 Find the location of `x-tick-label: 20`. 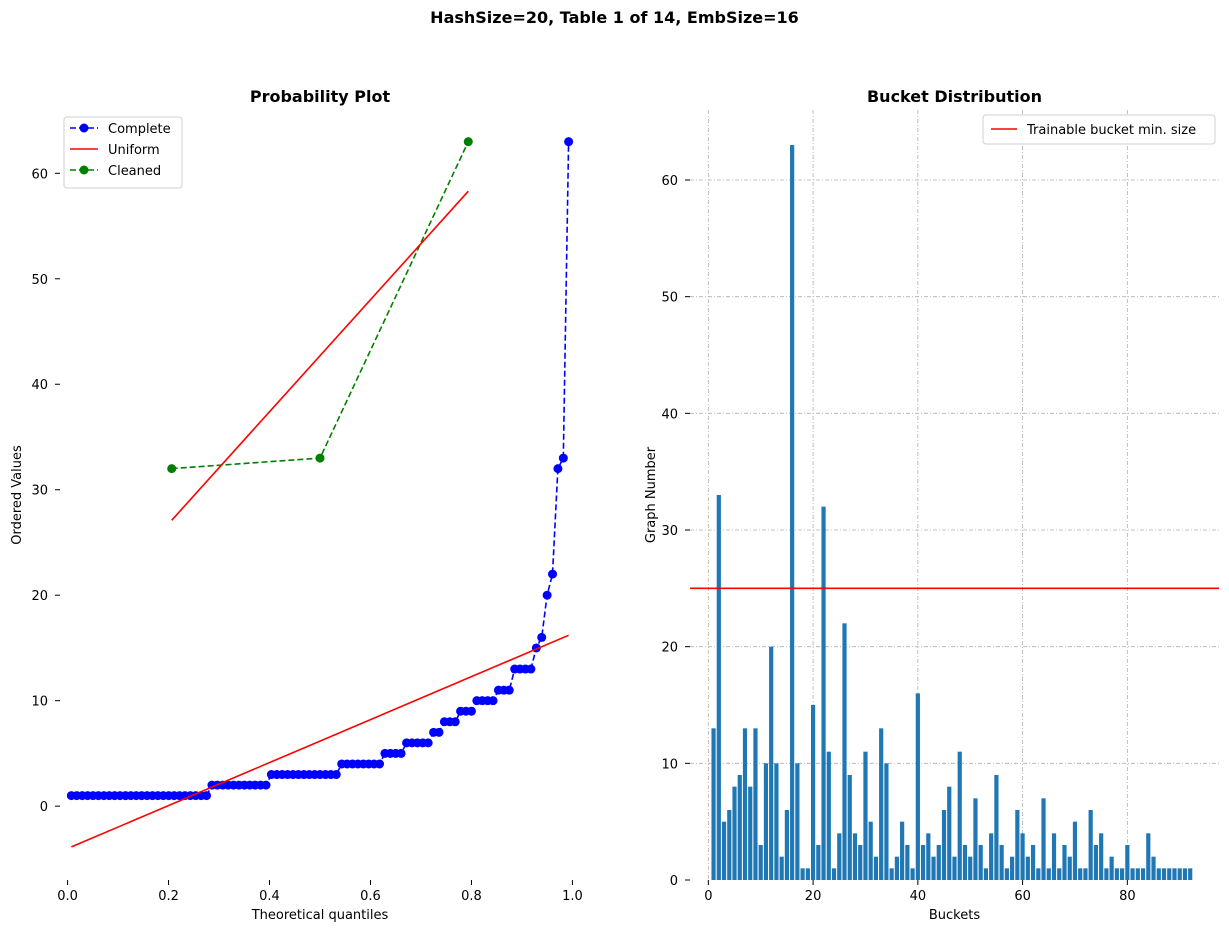

x-tick-label: 20 is located at coordinates (813, 896).